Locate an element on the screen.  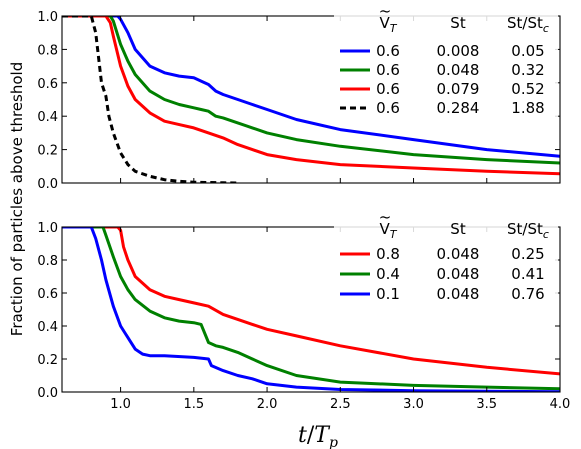
x-tick-label: 1.5 is located at coordinates (193, 404).